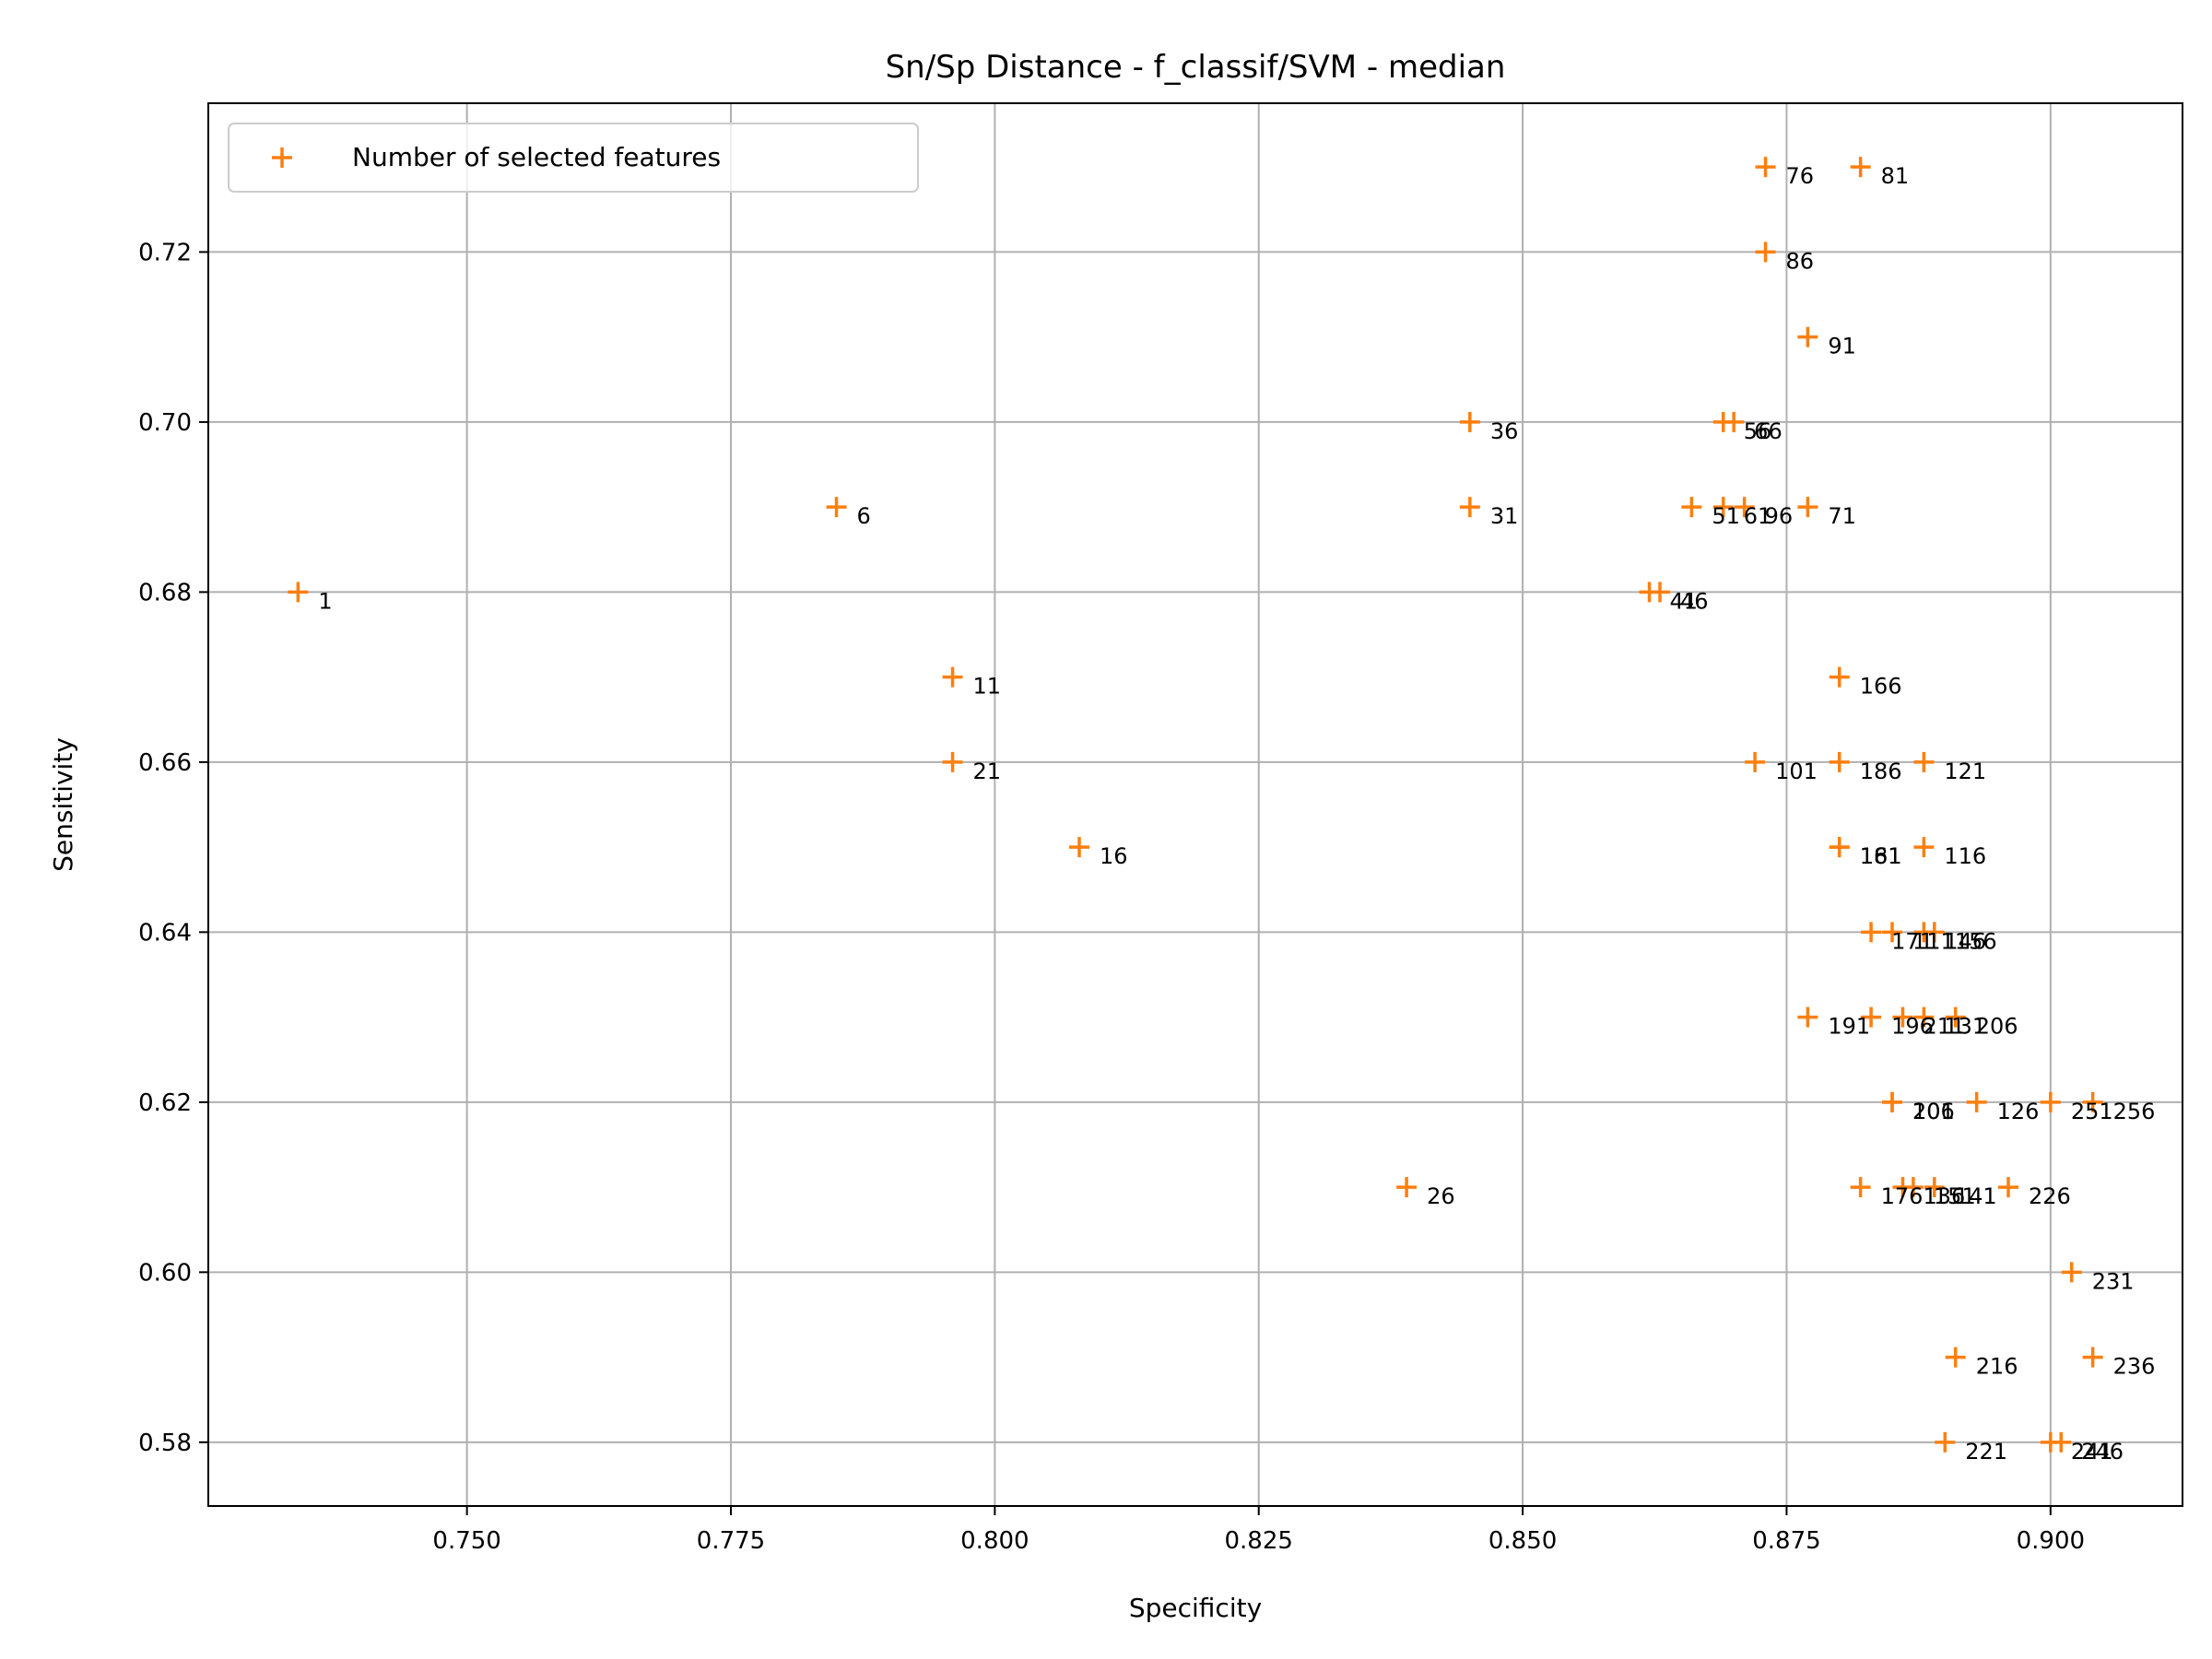 The width and height of the screenshot is (2212, 1659). What do you see at coordinates (466, 1541) in the screenshot?
I see `x-tick-label: 0.750` at bounding box center [466, 1541].